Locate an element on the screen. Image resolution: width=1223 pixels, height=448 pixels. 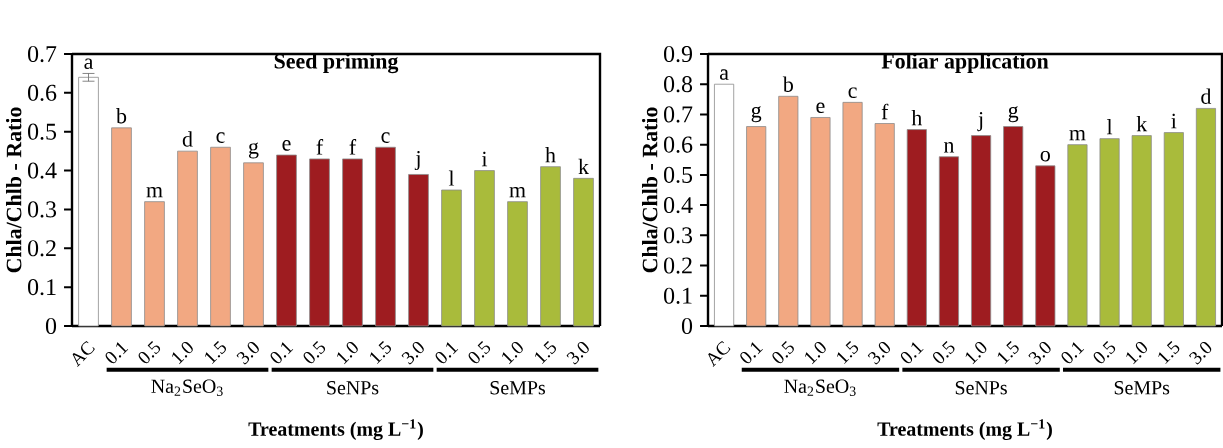
y-tick-label: 0.9 is located at coordinates (678, 54).